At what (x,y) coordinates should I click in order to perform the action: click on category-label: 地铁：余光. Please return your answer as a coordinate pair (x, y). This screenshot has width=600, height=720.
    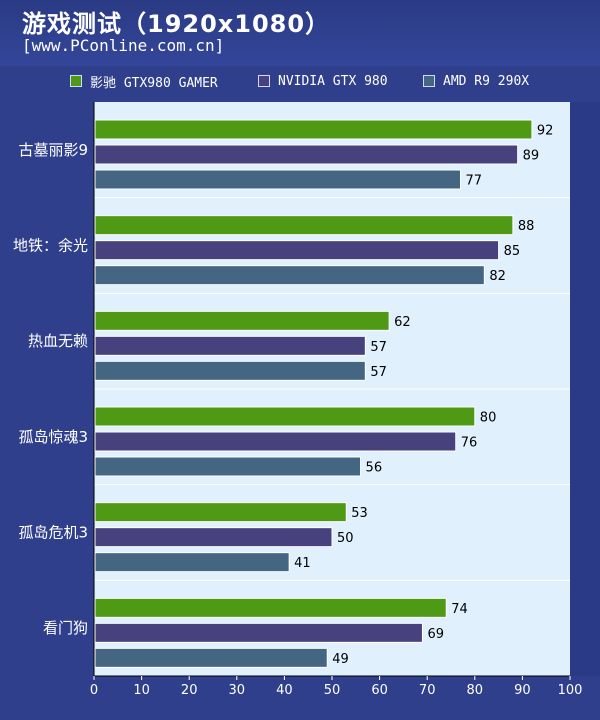
    Looking at the image, I should click on (50, 246).